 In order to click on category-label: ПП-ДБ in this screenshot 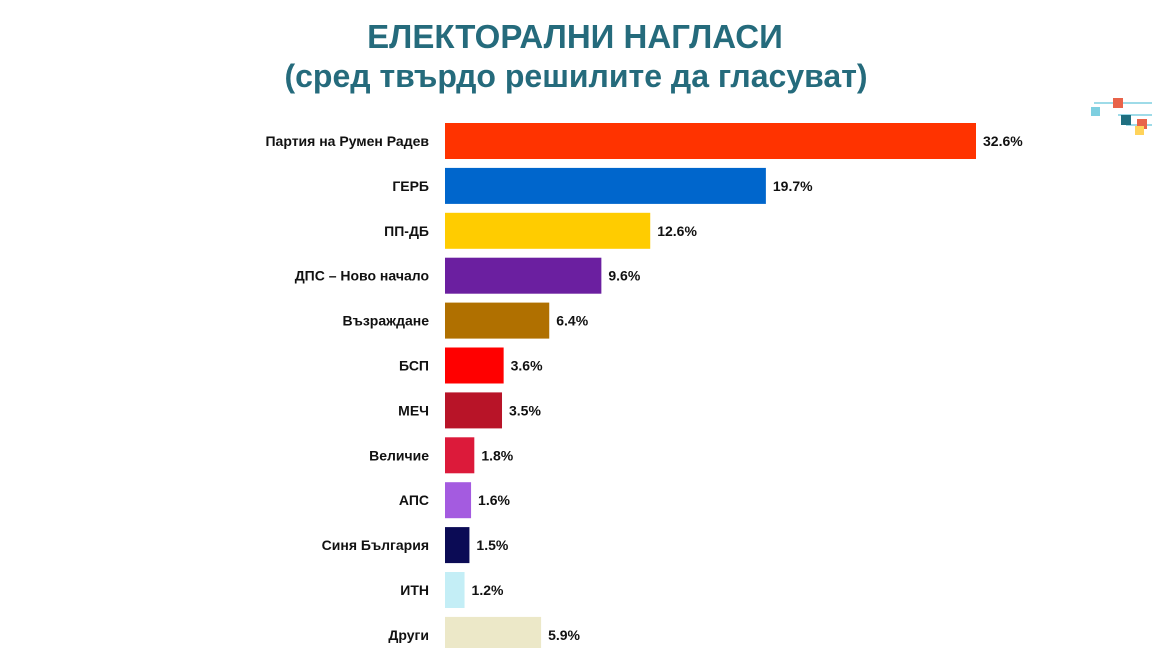, I will do `click(406, 231)`.